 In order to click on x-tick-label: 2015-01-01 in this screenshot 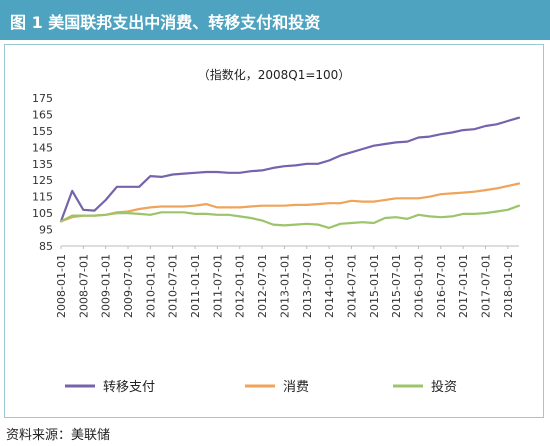, I will do `click(374, 286)`.